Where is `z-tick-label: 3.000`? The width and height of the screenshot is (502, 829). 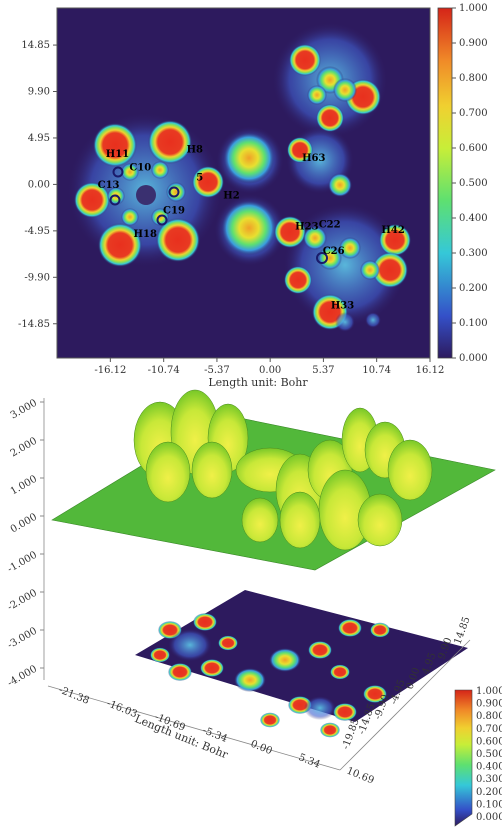 z-tick-label: 3.000 is located at coordinates (24, 410).